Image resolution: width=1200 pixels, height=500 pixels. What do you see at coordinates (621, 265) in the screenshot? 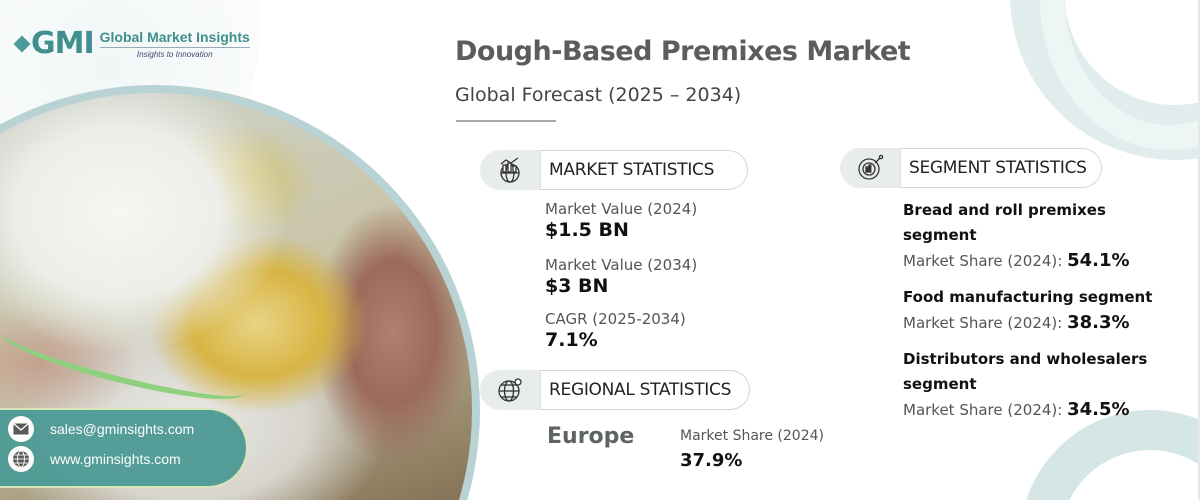
I see `stat-label: Market Value (2034)` at bounding box center [621, 265].